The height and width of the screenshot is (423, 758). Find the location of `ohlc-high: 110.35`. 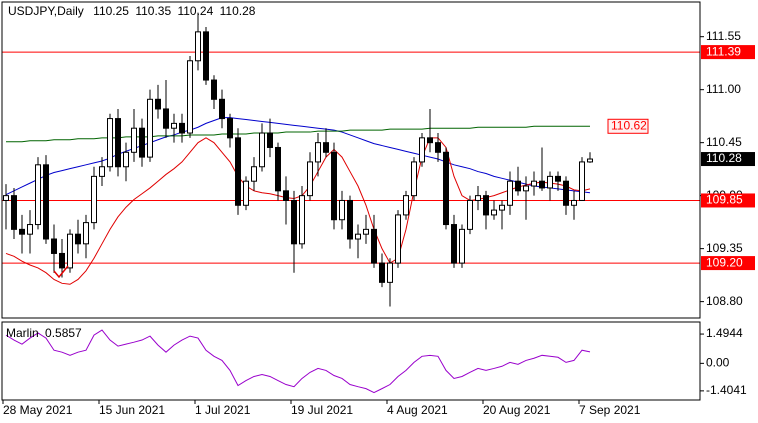

ohlc-high: 110.35 is located at coordinates (153, 11).